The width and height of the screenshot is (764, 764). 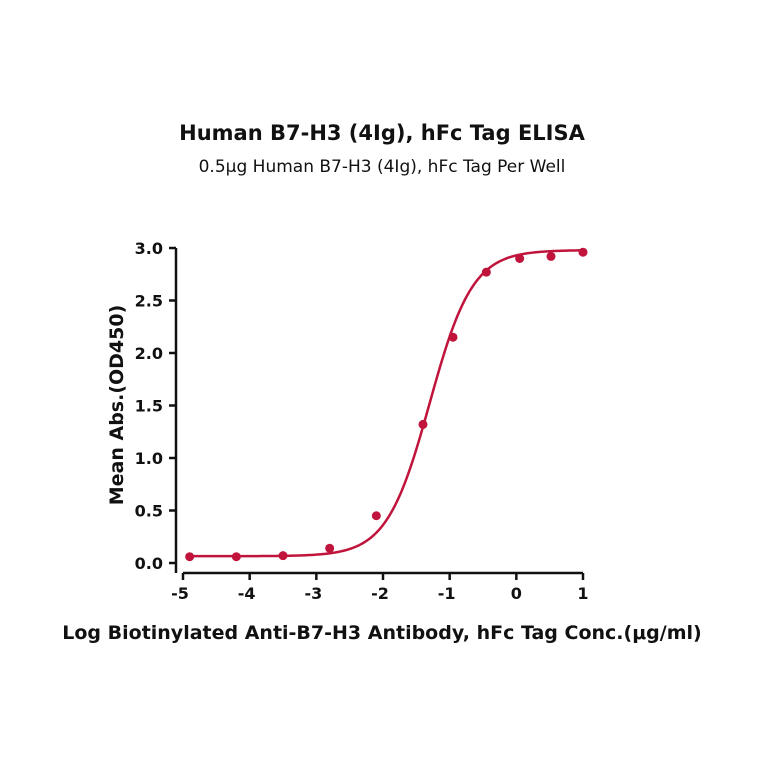 What do you see at coordinates (149, 563) in the screenshot?
I see `y-tick-label: 0.0` at bounding box center [149, 563].